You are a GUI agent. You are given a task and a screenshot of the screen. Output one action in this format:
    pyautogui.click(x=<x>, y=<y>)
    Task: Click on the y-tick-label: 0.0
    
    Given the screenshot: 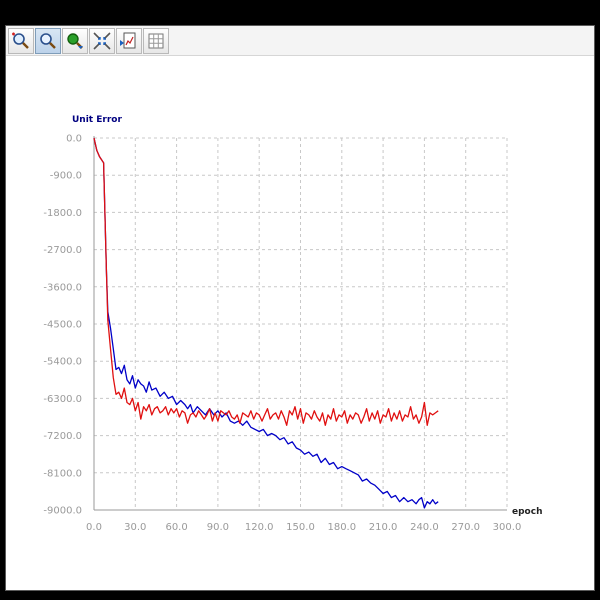 What is the action you would take?
    pyautogui.click(x=74, y=139)
    